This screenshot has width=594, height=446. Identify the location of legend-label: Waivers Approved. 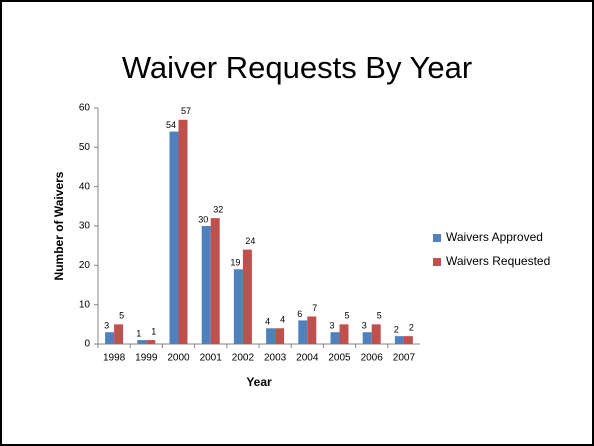
(494, 237).